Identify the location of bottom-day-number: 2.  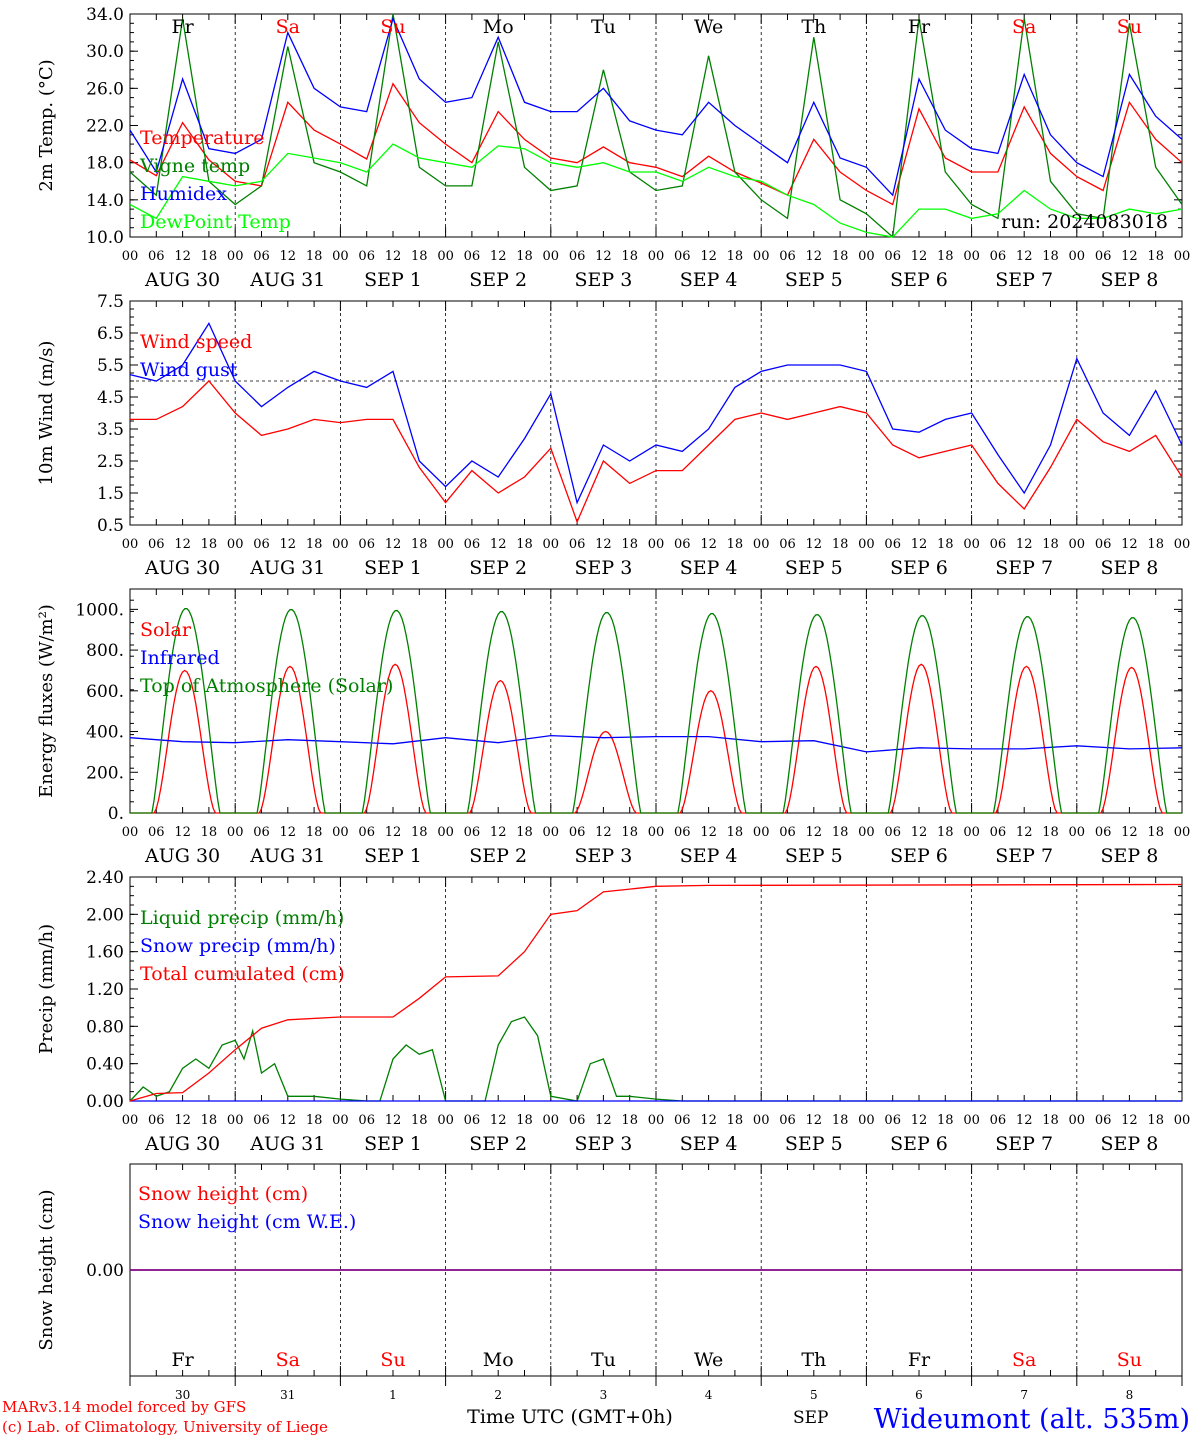
(498, 1395).